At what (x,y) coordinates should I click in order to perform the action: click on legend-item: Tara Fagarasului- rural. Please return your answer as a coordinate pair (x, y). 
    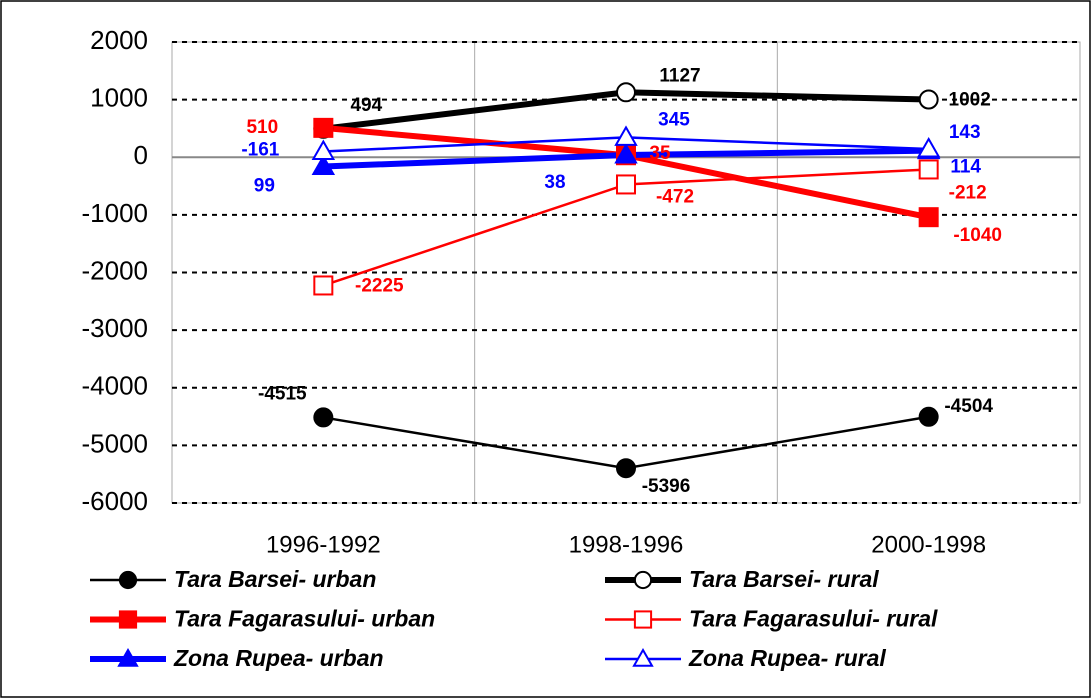
    Looking at the image, I should click on (771, 619).